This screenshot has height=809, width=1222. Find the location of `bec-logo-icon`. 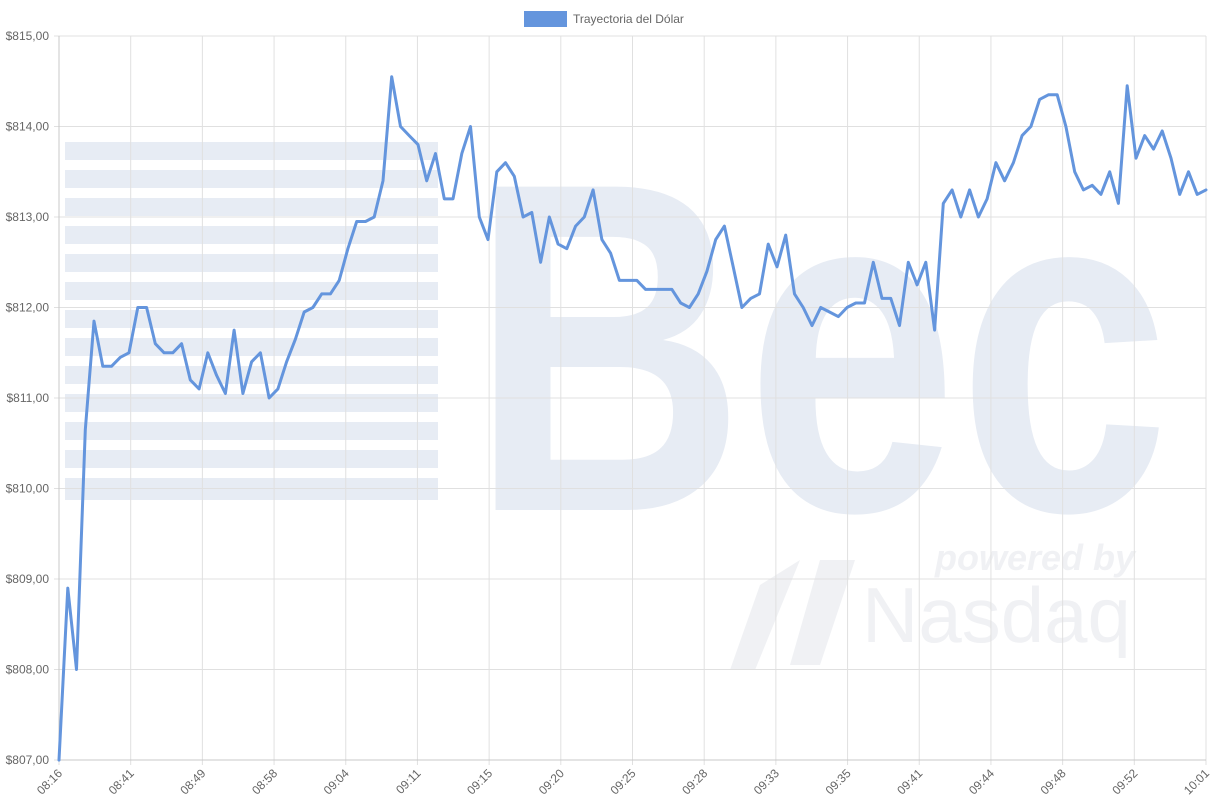

bec-logo-icon is located at coordinates (251, 321).